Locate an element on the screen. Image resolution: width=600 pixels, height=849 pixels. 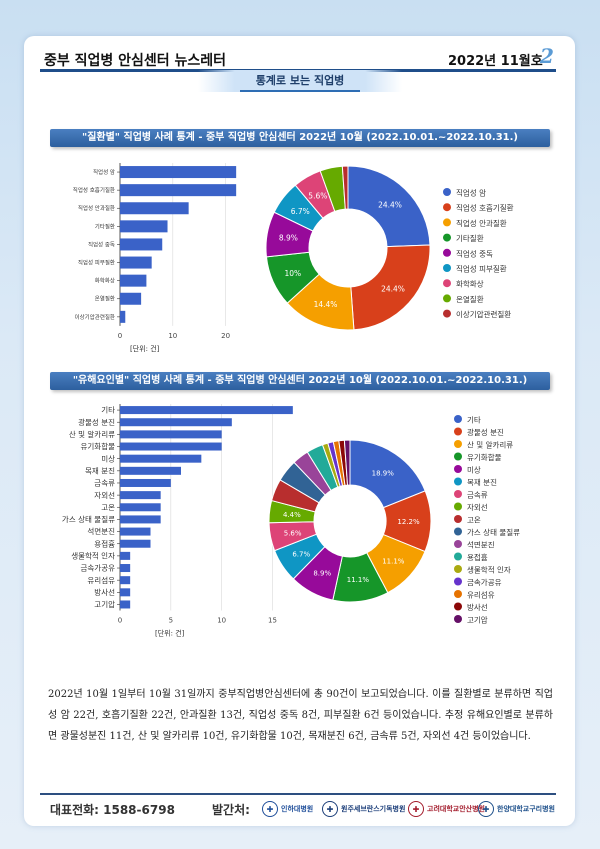
category-label: 이상기압관련질환 is located at coordinates (95, 317).